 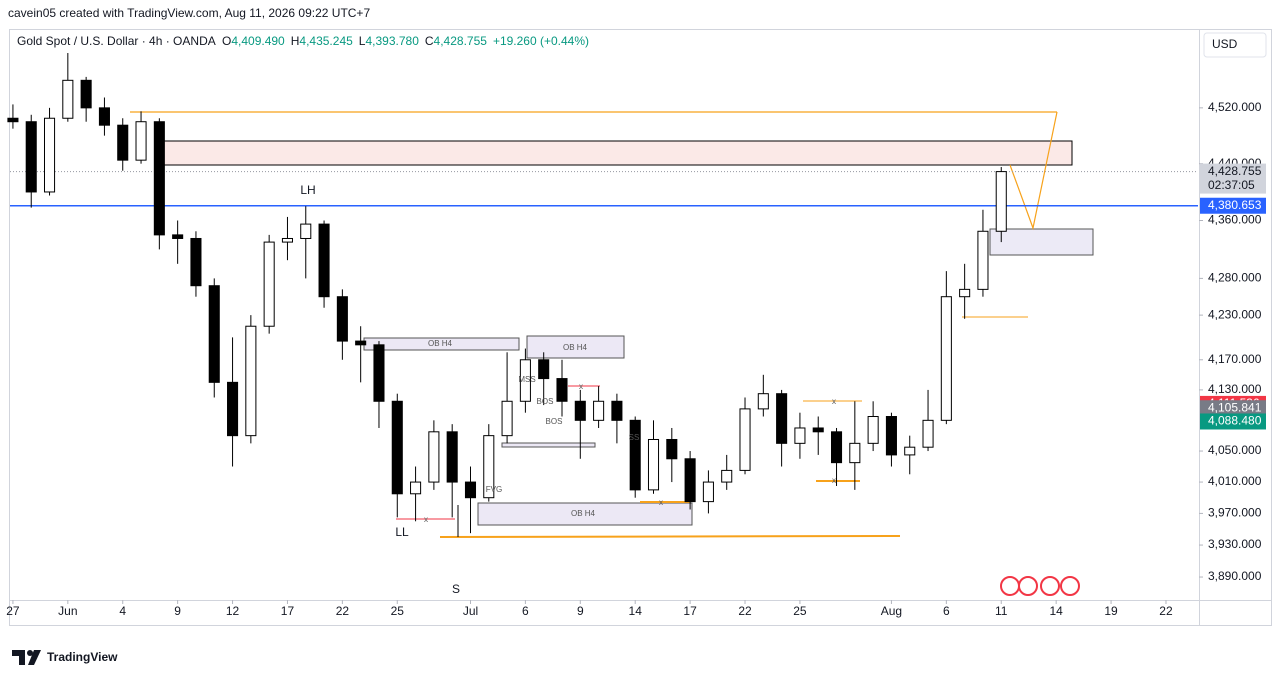 What do you see at coordinates (233, 611) in the screenshot?
I see `x-tick-label: 12` at bounding box center [233, 611].